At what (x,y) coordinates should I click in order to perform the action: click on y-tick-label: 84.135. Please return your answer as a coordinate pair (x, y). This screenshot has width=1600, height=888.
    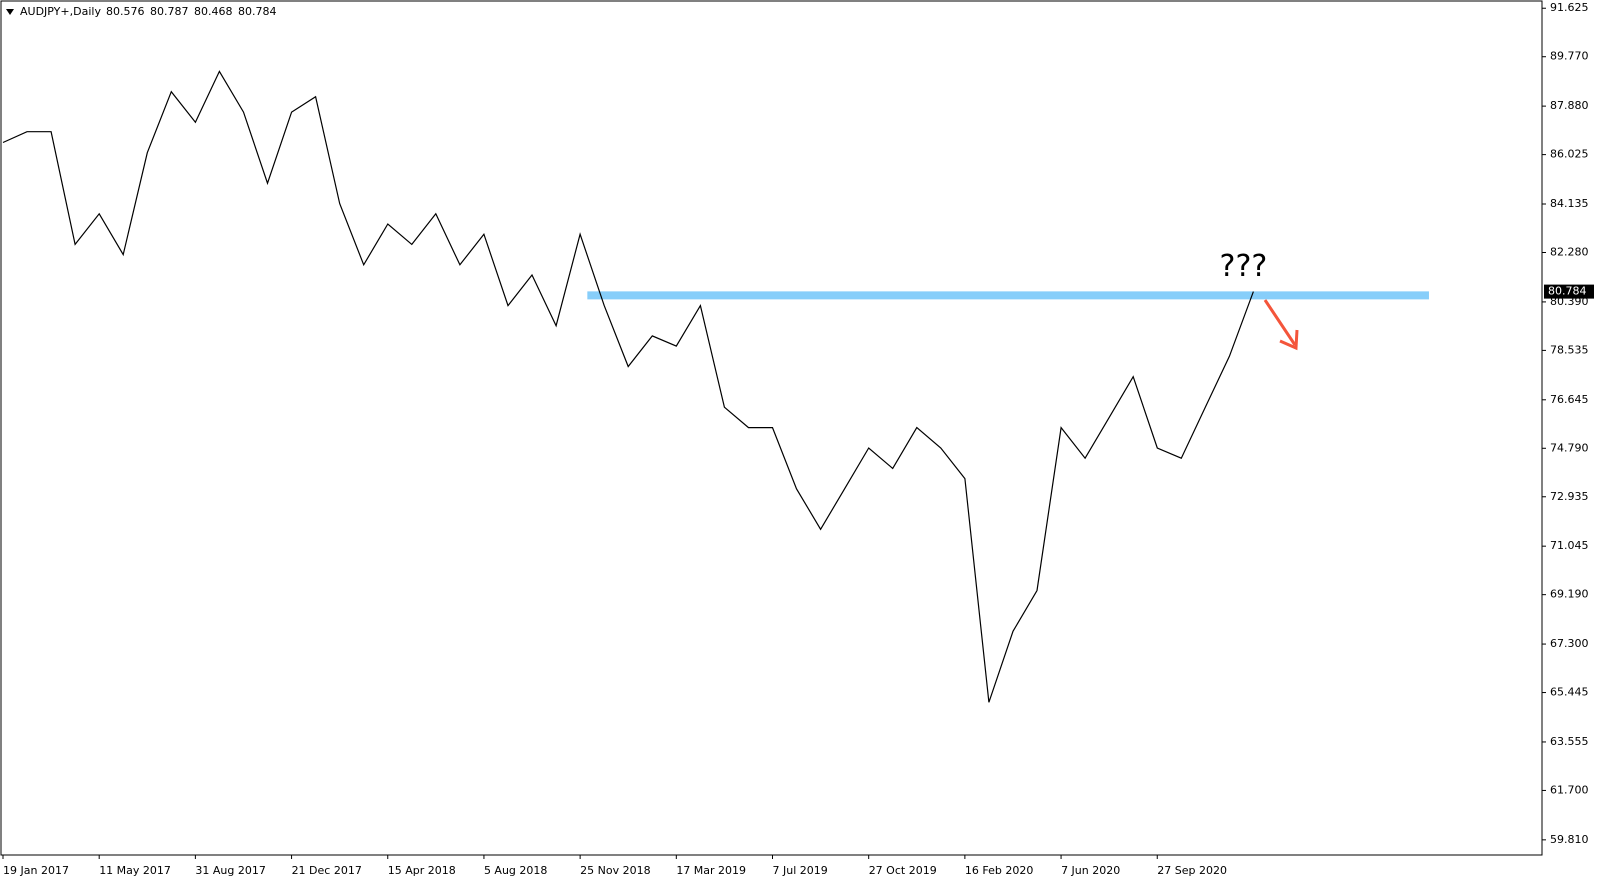
    Looking at the image, I should click on (1569, 203).